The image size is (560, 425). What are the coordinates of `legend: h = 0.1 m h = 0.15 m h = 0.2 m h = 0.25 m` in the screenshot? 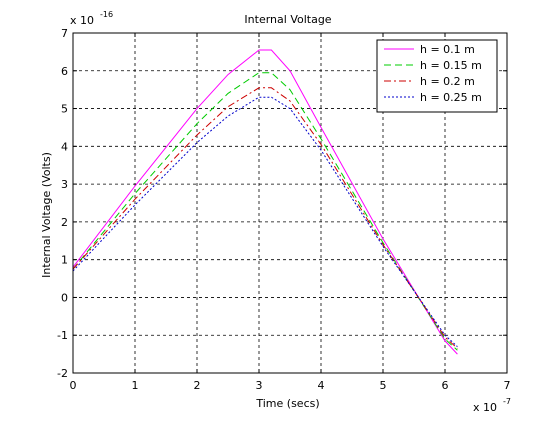 It's located at (437, 76).